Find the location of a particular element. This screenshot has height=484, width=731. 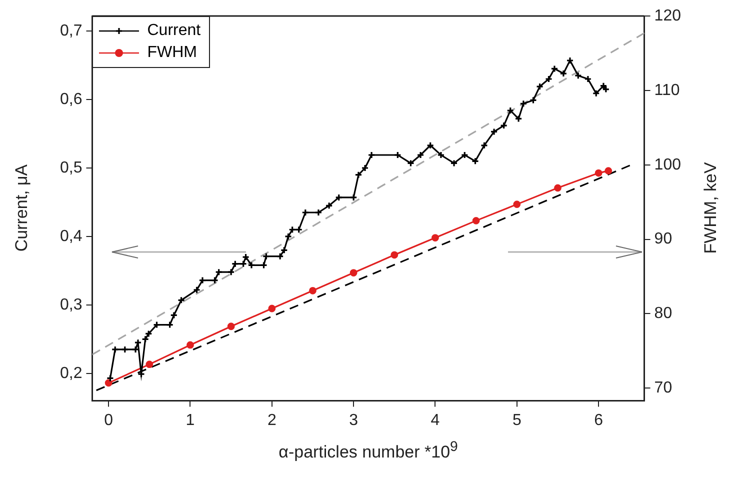

y-tick-label: 0,3 is located at coordinates (71, 305).